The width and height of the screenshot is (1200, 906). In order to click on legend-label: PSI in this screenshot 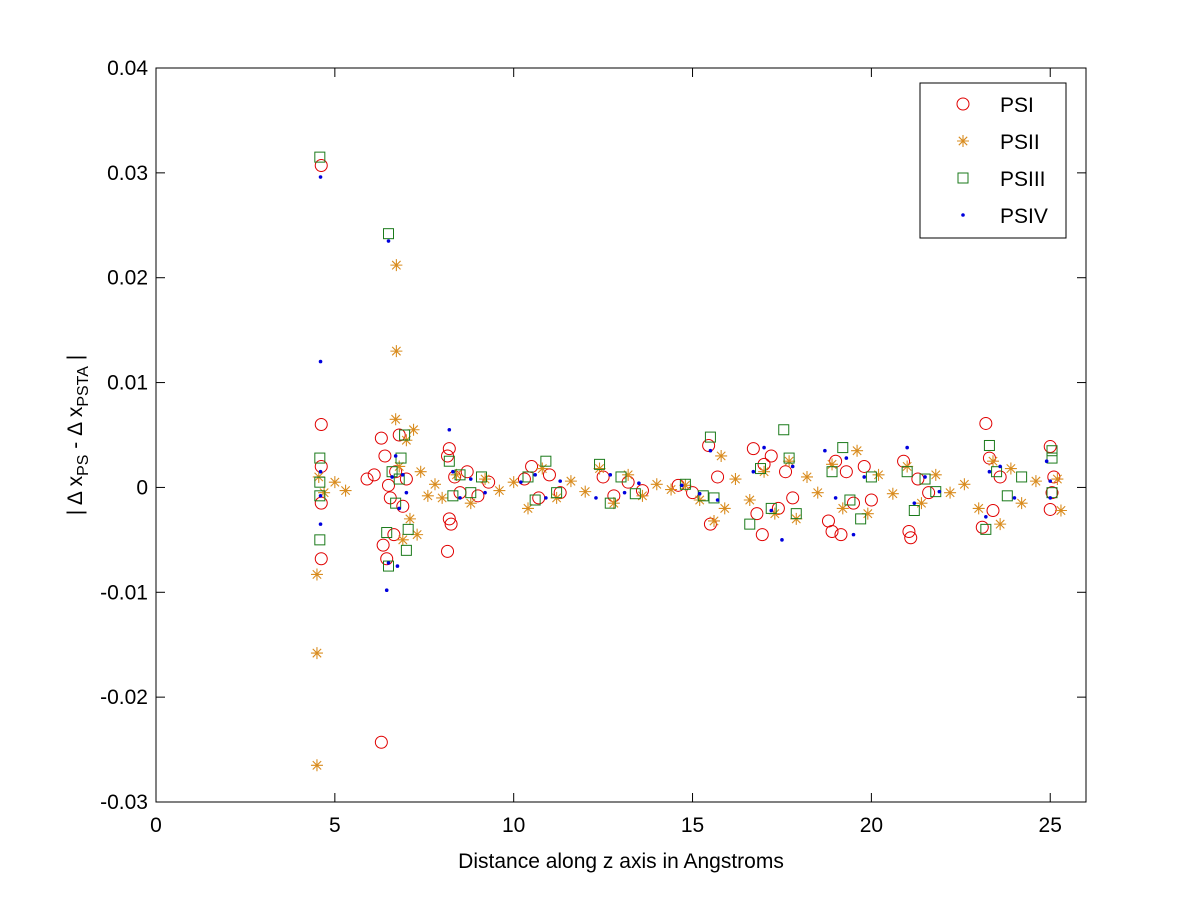, I will do `click(1017, 105)`.